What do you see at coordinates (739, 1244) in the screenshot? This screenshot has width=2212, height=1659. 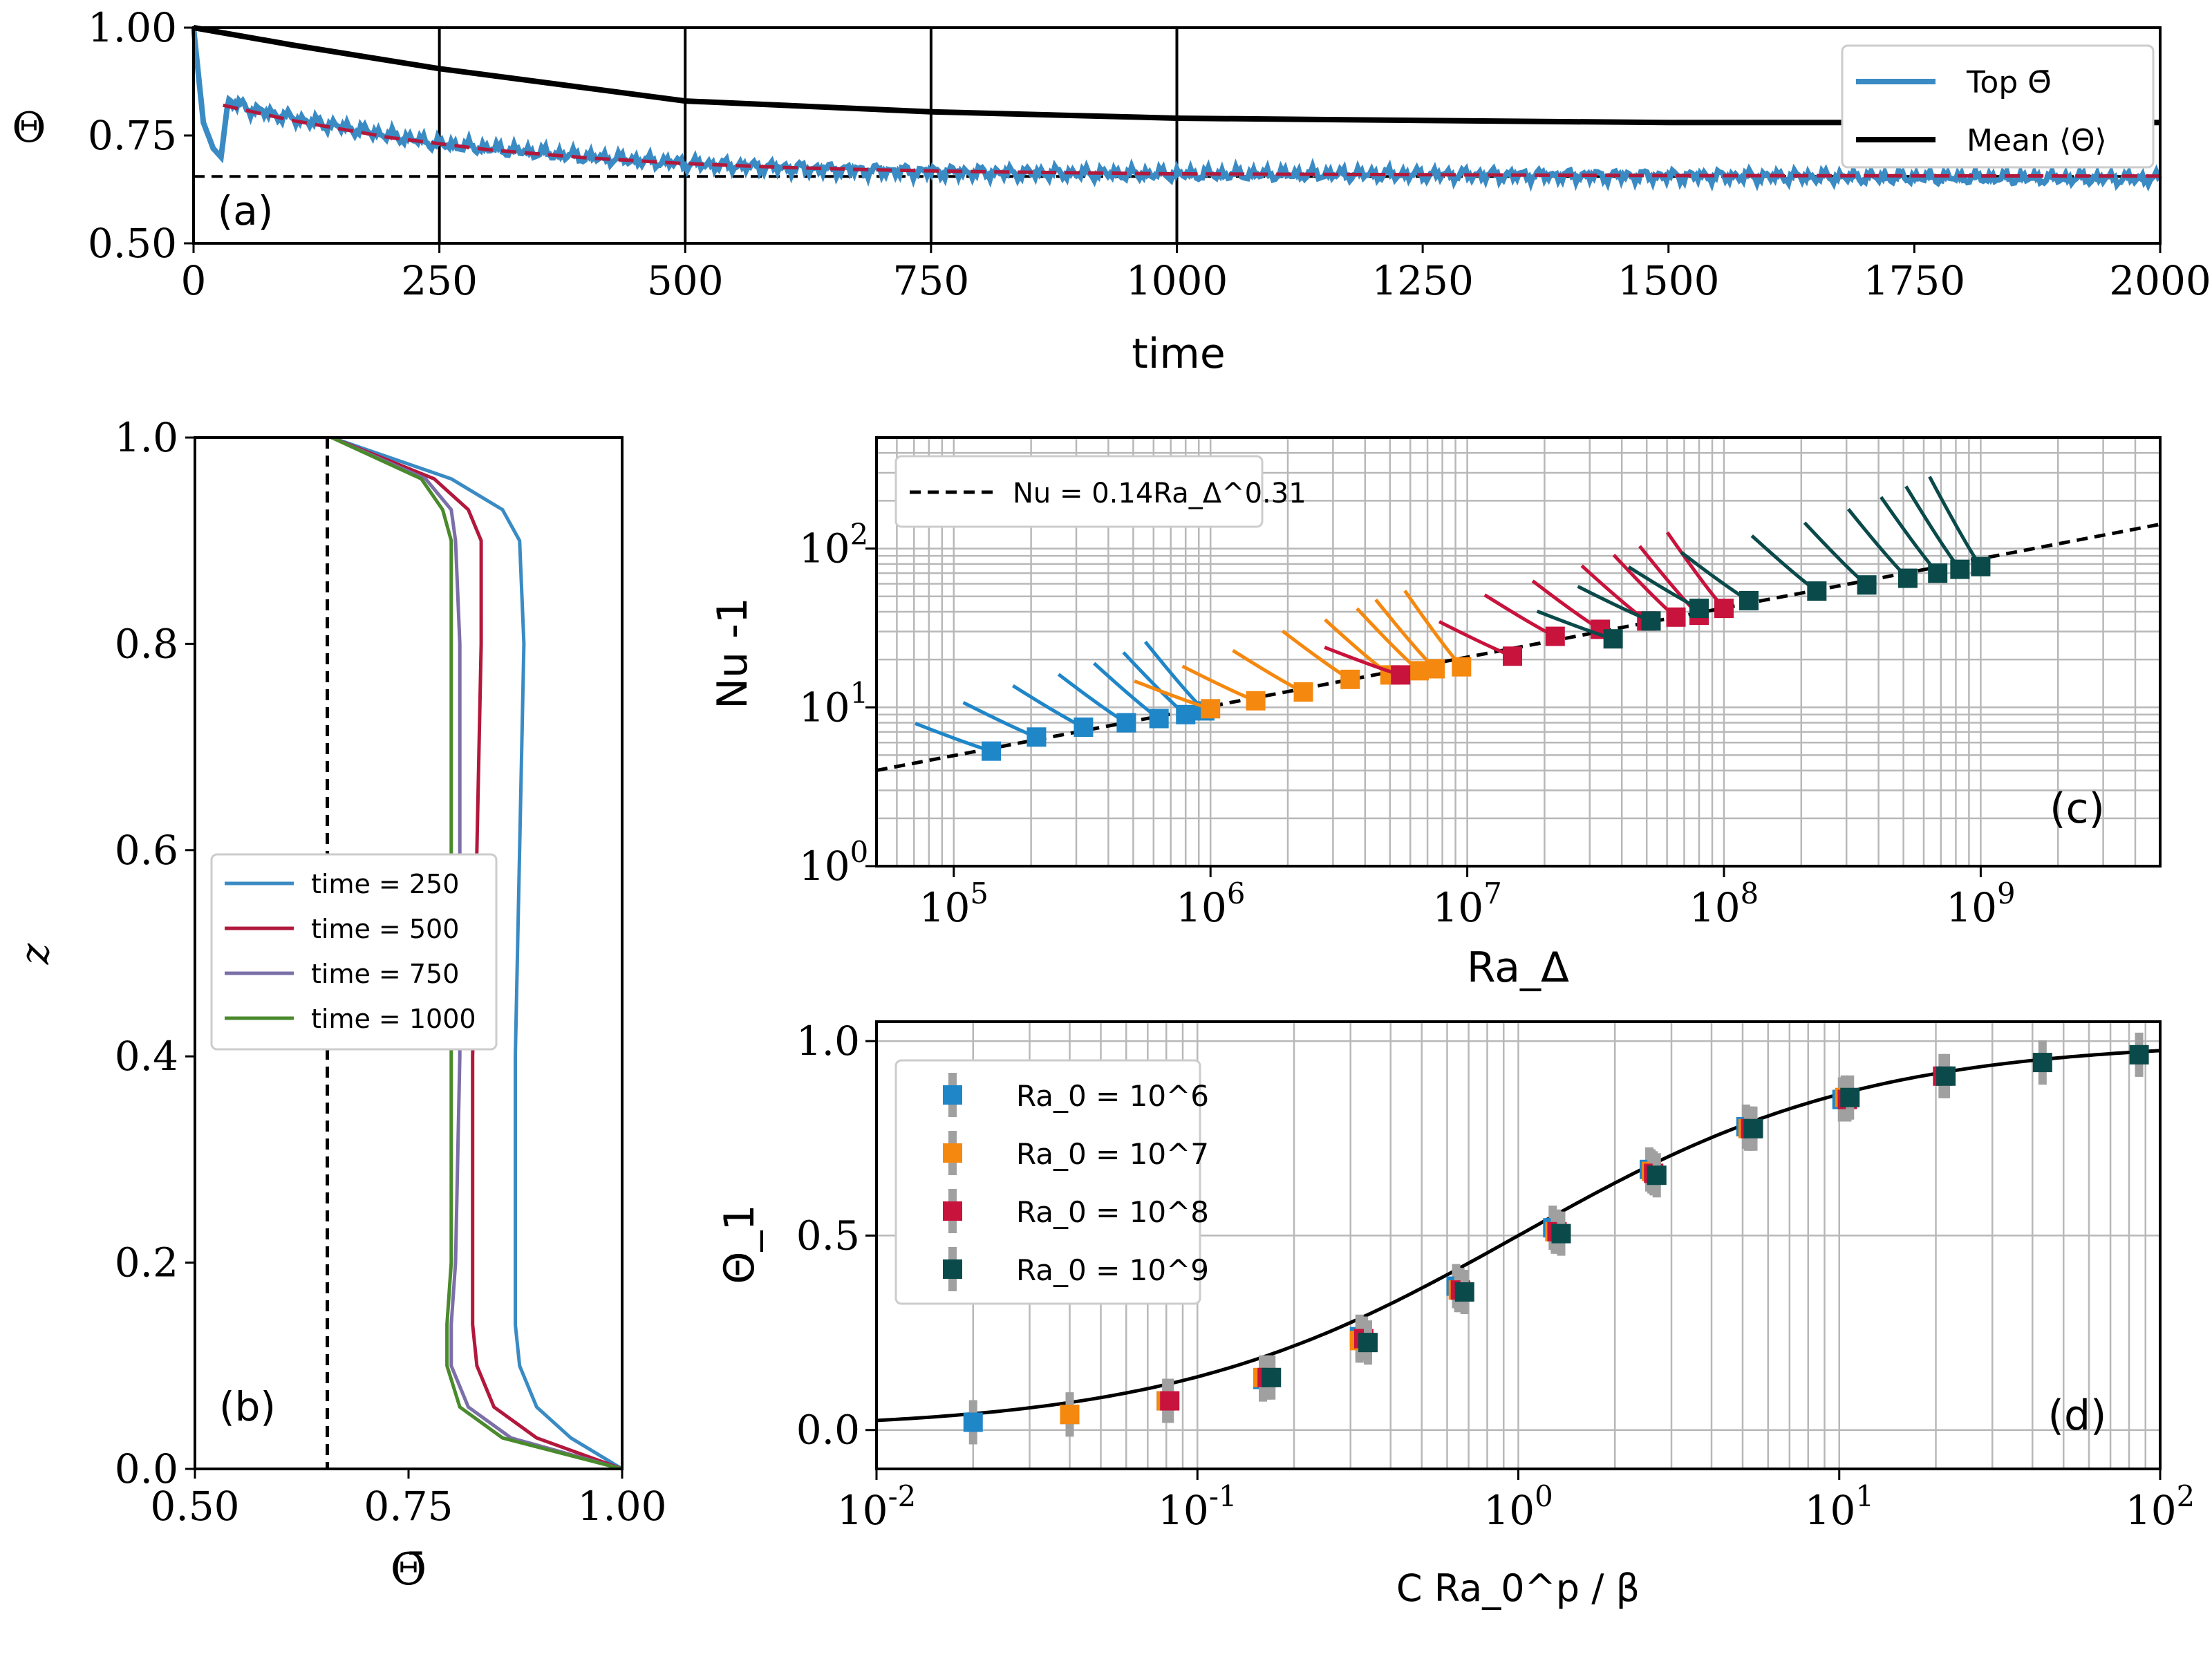 I see `y-axis-label: Θ_1` at bounding box center [739, 1244].